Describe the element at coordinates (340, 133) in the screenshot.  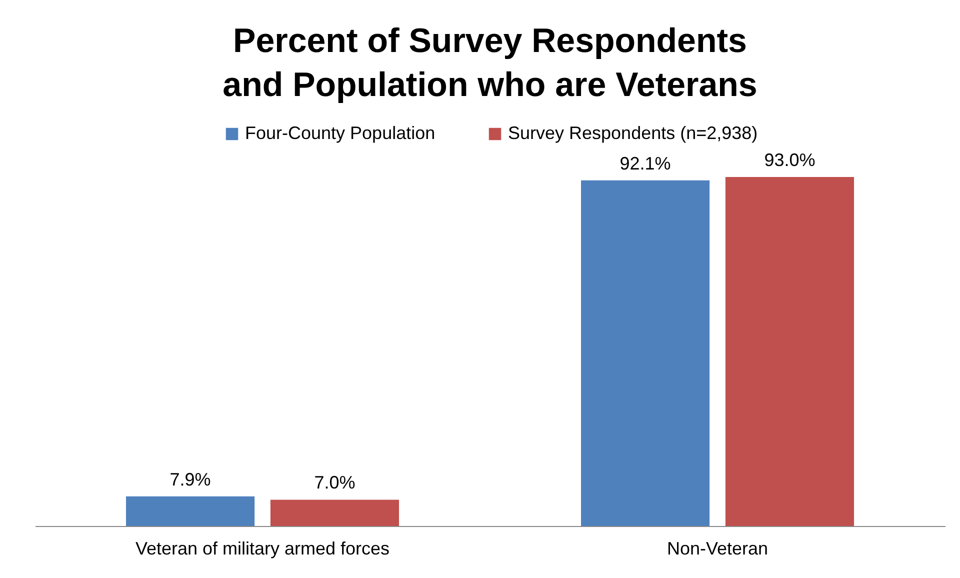
I see `legend-label: Four-County Population` at that location.